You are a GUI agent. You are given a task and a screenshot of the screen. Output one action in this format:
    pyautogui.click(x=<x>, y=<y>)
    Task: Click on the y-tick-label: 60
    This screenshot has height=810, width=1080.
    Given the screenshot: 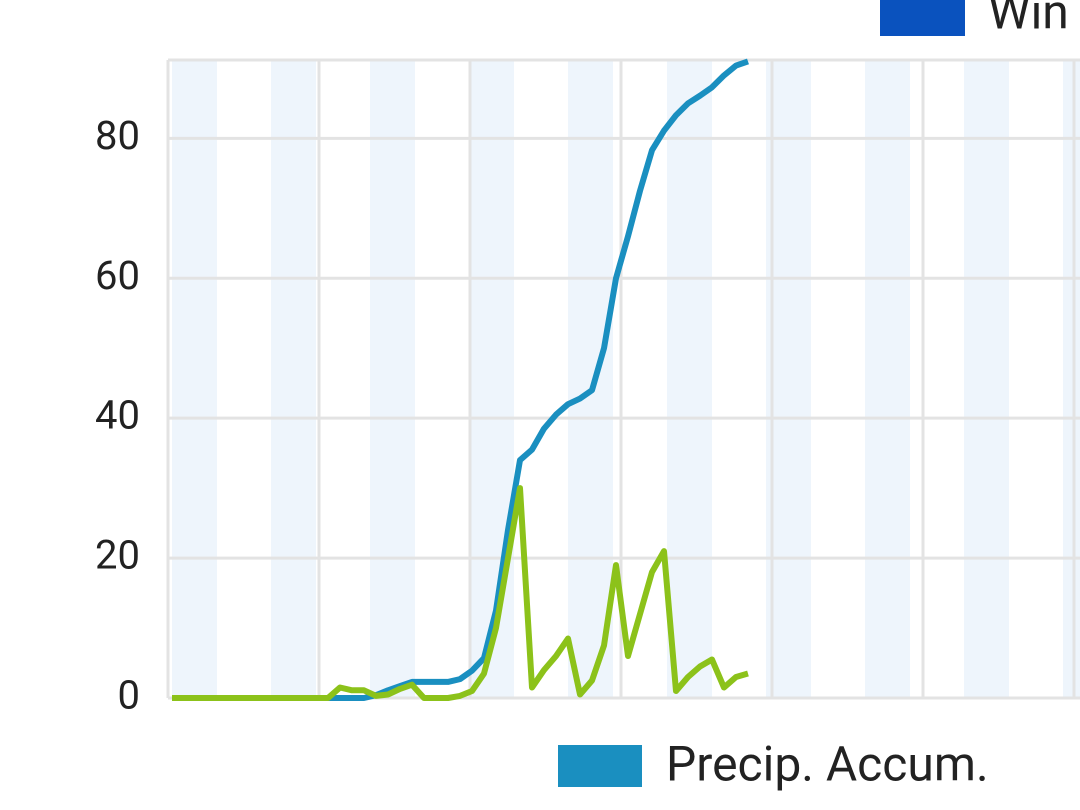 What is the action you would take?
    pyautogui.click(x=117, y=275)
    